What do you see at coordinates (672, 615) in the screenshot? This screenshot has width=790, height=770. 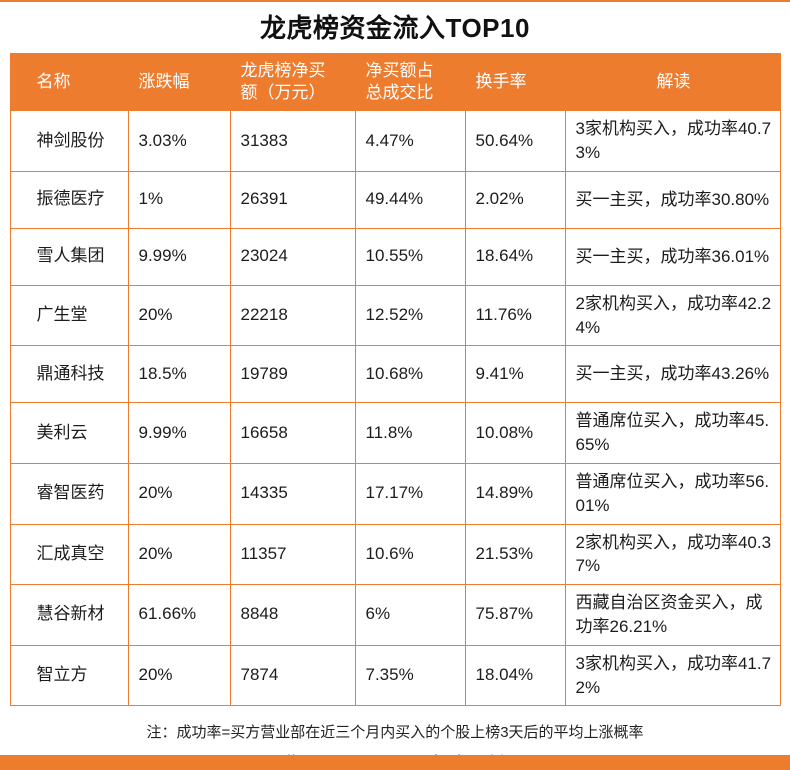 I see `cell-analysis: 西藏自治区资金买入，成功率26.21%` at bounding box center [672, 615].